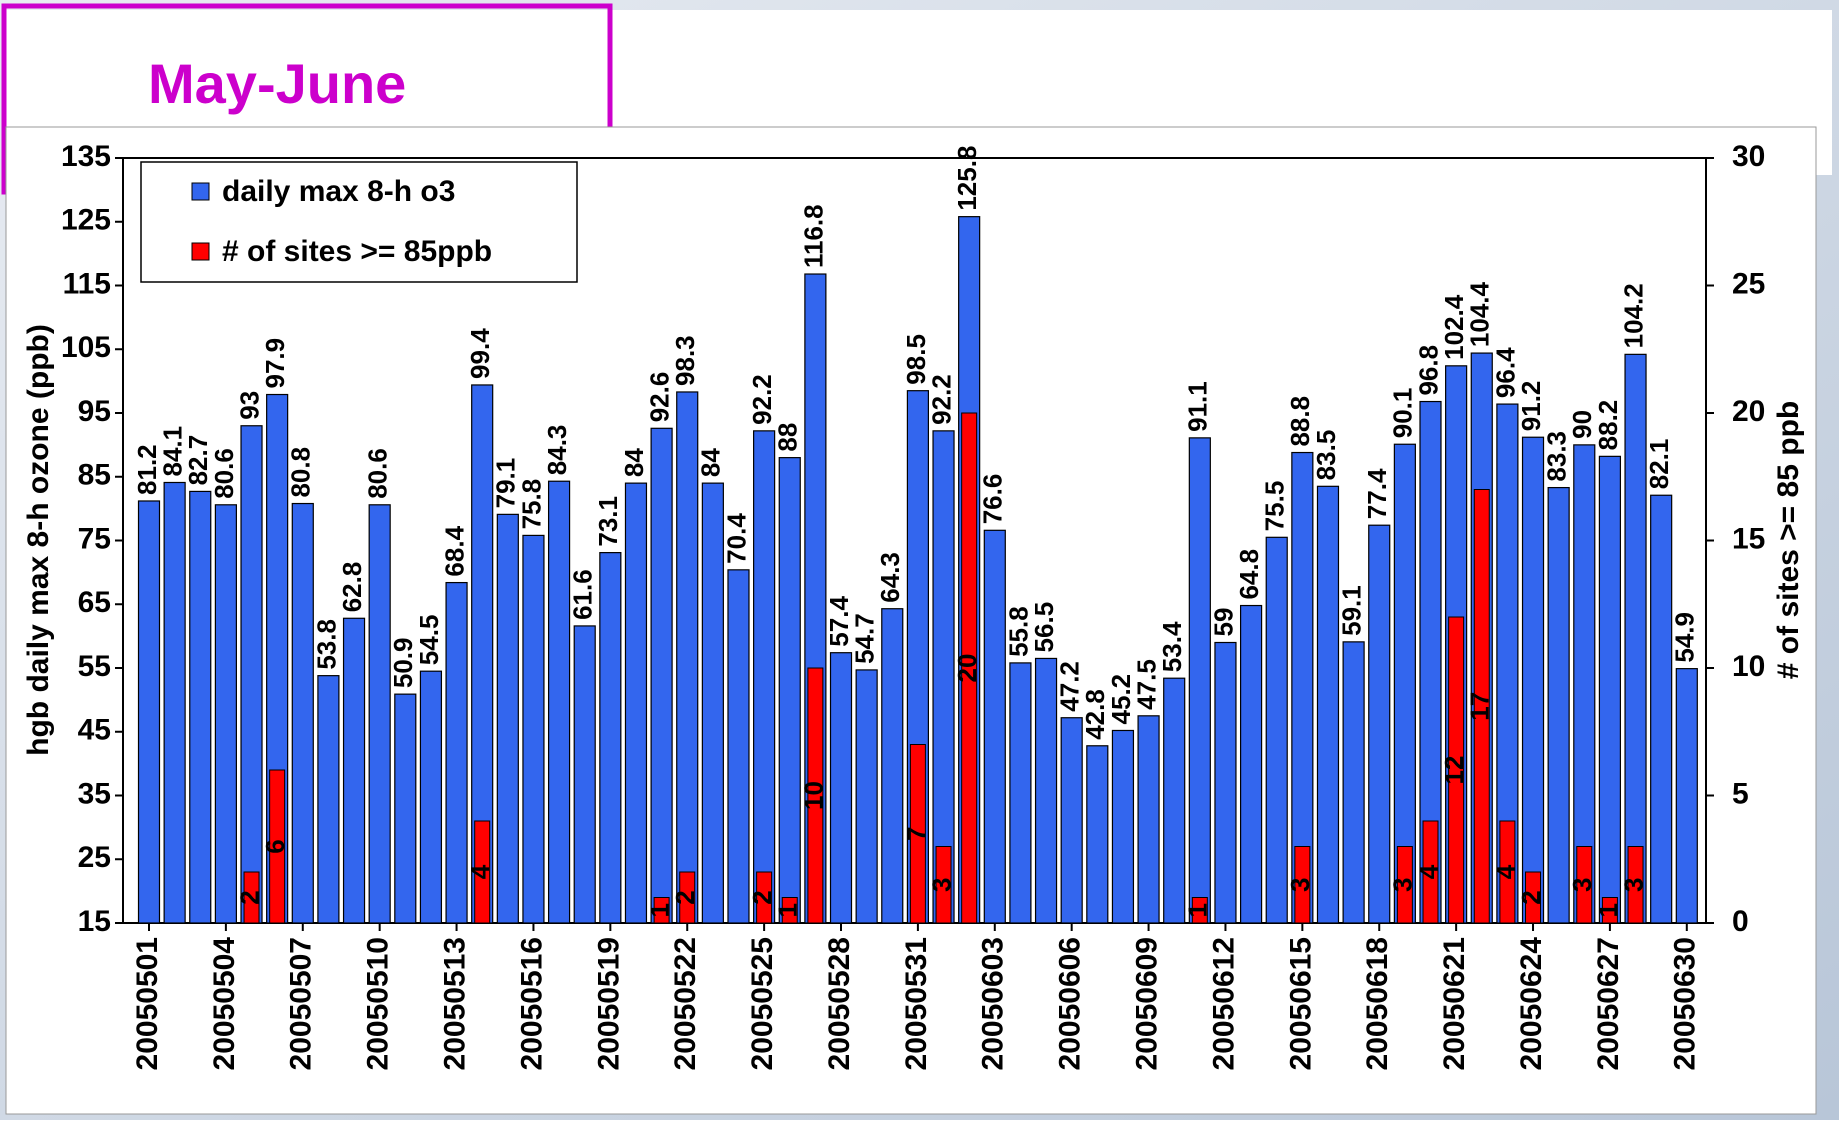 This screenshot has height=1125, width=1839. What do you see at coordinates (993, 499) in the screenshot?
I see `data-label: 76.6` at bounding box center [993, 499].